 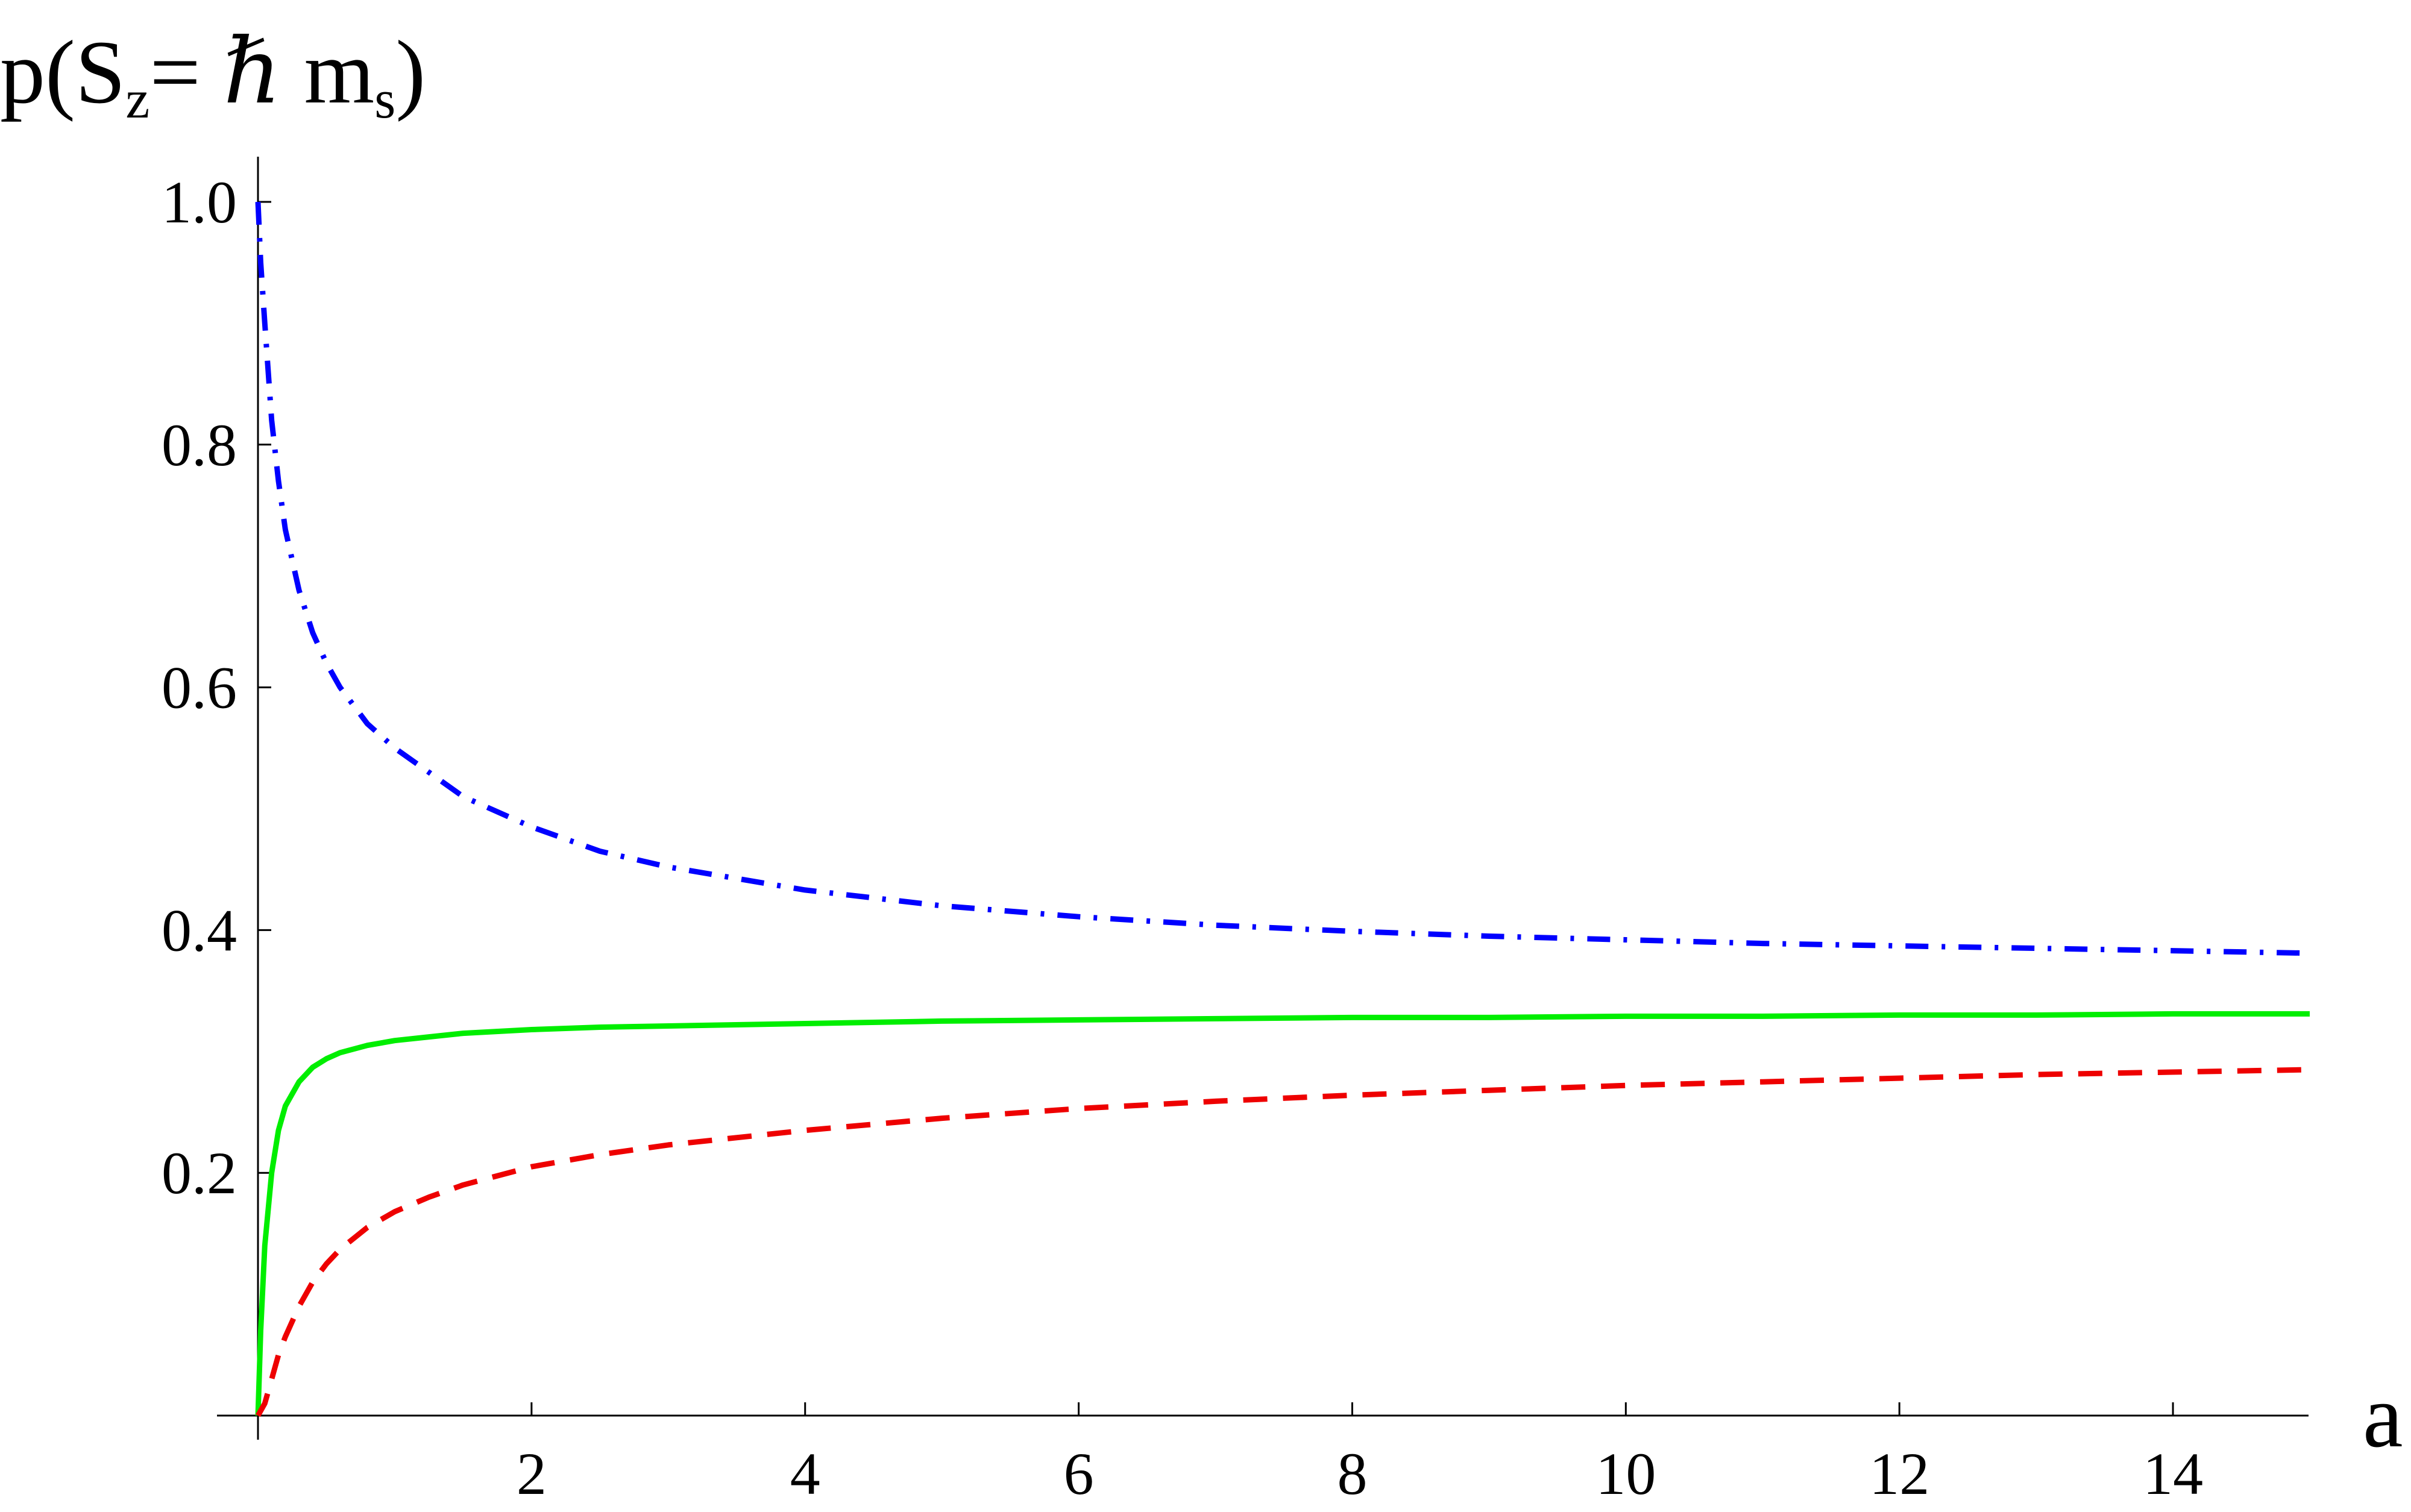 What do you see at coordinates (1625, 1474) in the screenshot?
I see `x-tick-label: 10` at bounding box center [1625, 1474].